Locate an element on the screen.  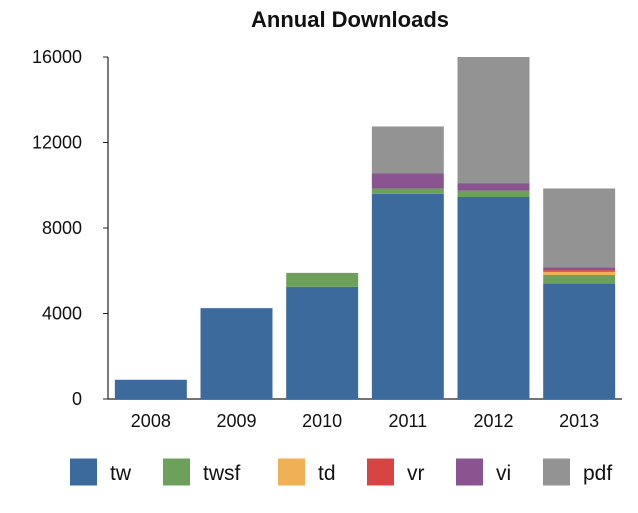
x-tick-label: 2013 is located at coordinates (579, 421).